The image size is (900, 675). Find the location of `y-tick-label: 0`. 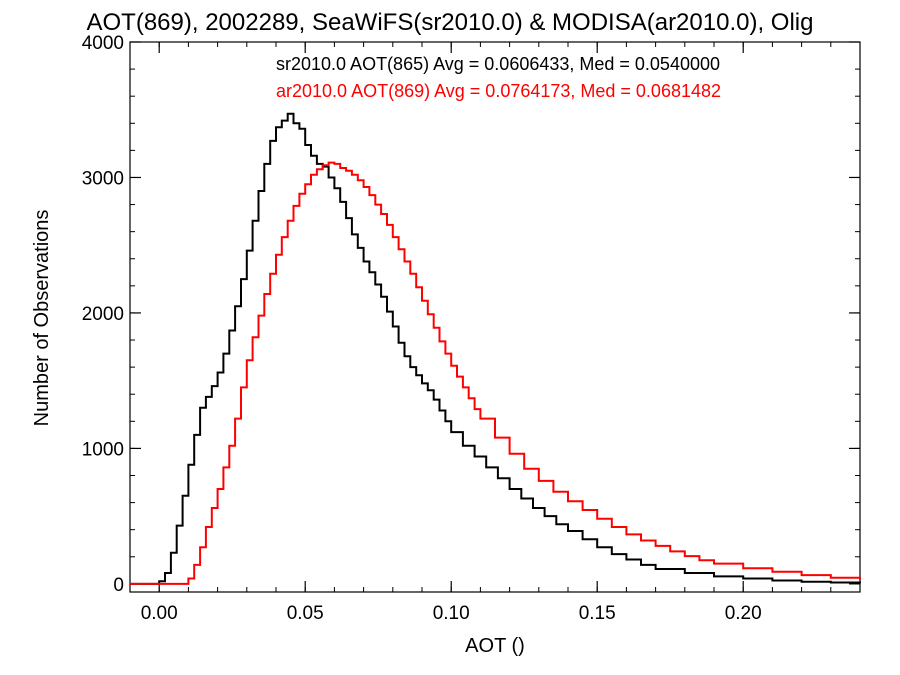

y-tick-label: 0 is located at coordinates (118, 585).